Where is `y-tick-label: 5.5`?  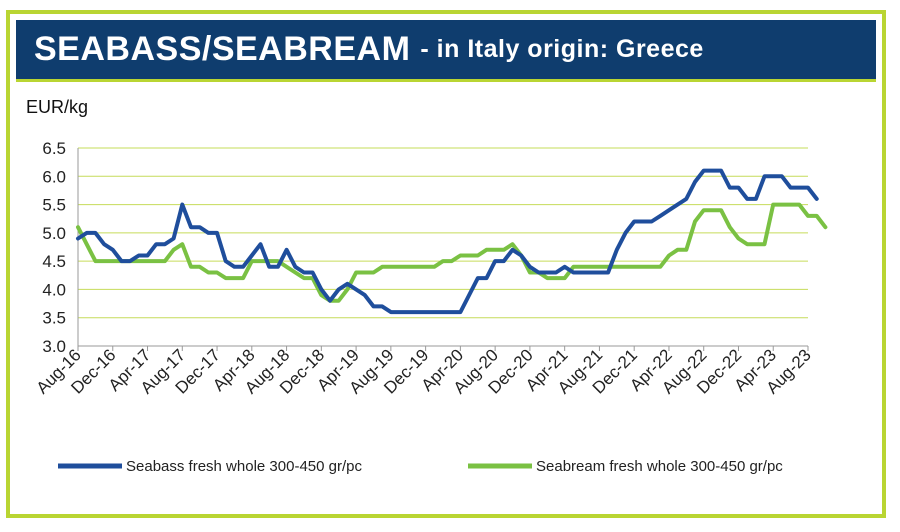 y-tick-label: 5.5 is located at coordinates (54, 205).